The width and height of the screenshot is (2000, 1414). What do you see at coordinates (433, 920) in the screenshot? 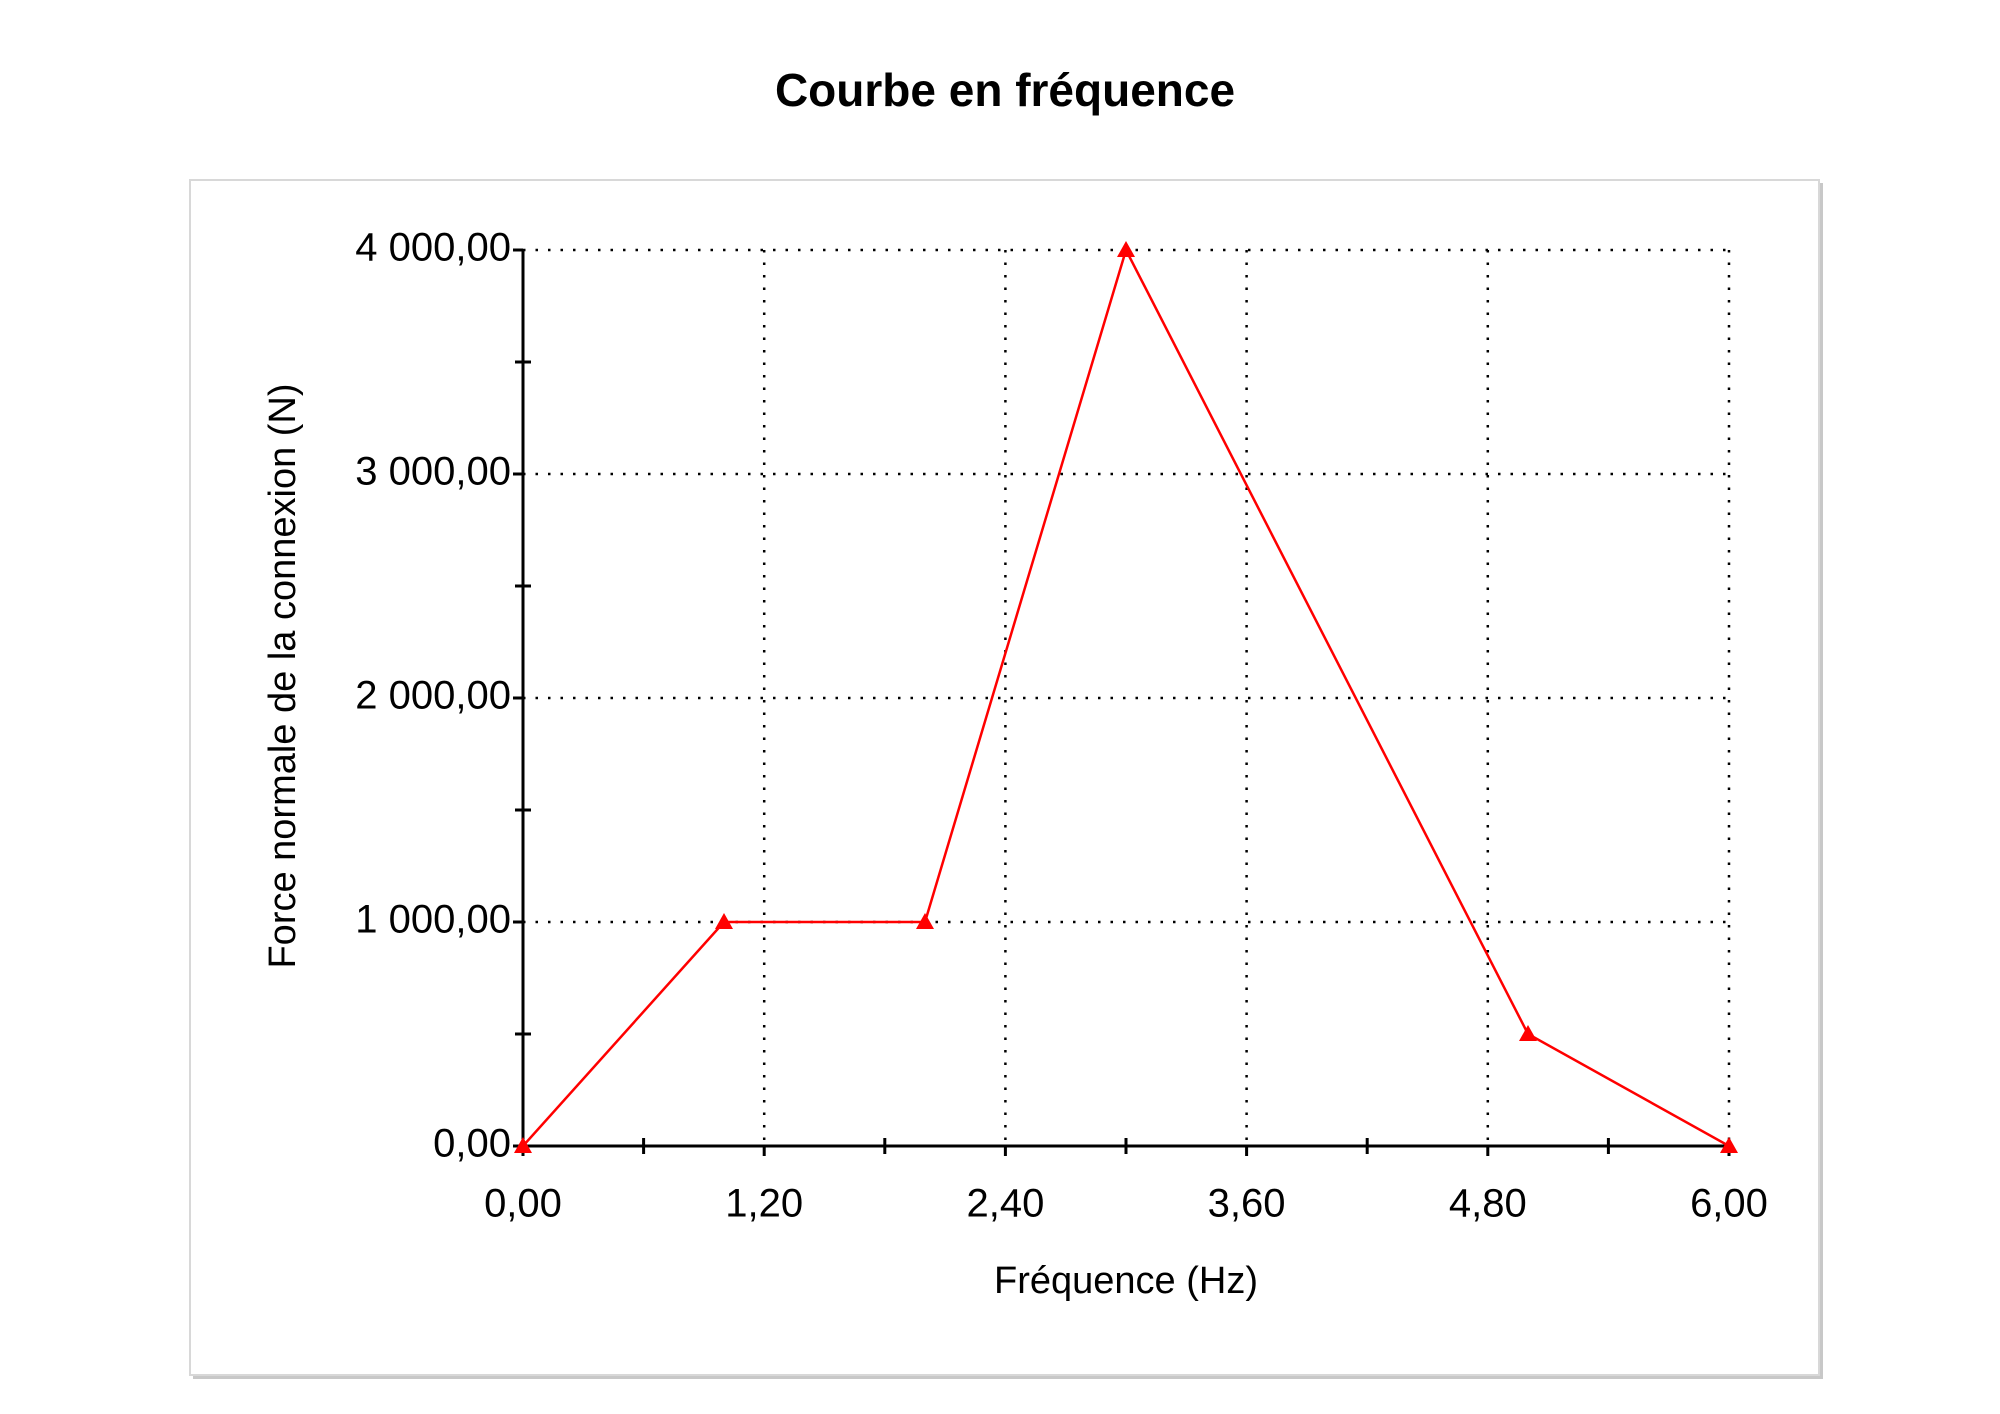
I see `y-tick-label: 1 000,00` at bounding box center [433, 920].